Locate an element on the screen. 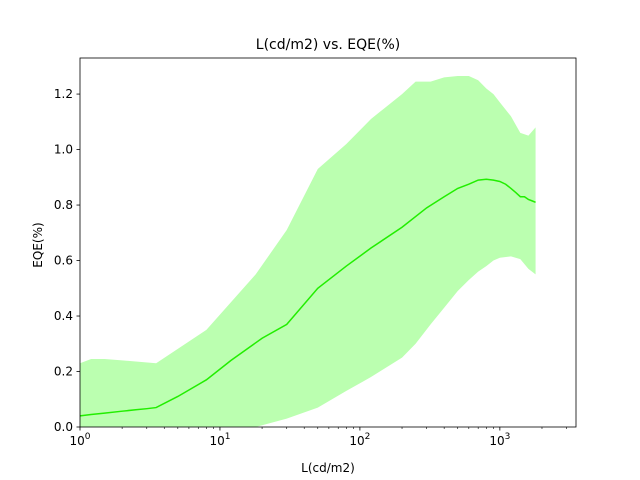  y-tick-label: 0.6 is located at coordinates (63, 261).